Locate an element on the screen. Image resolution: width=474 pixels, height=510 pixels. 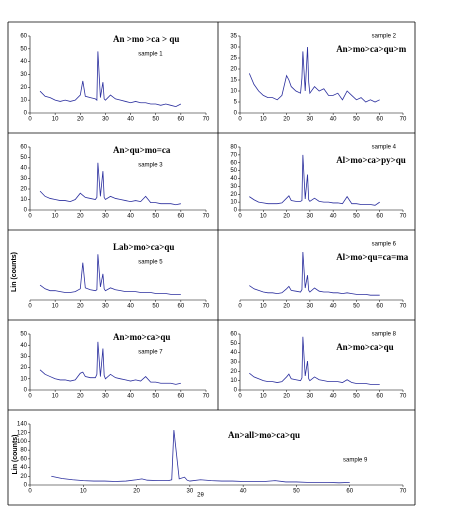
sample-label: sample 7 is located at coordinates (150, 353).